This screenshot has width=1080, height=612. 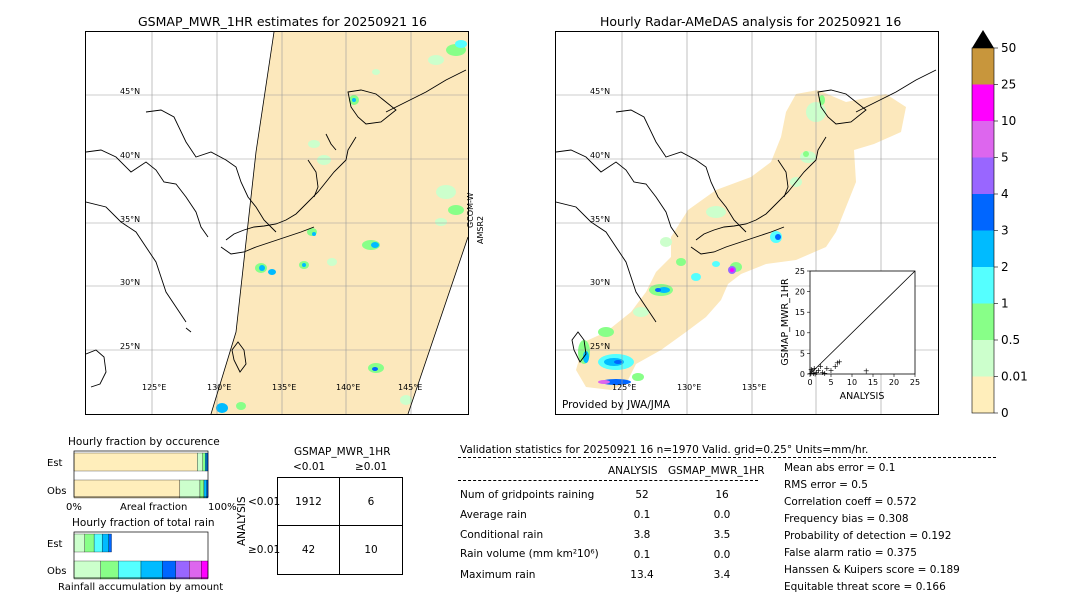 I want to click on swath-edges, so click(x=339, y=223).